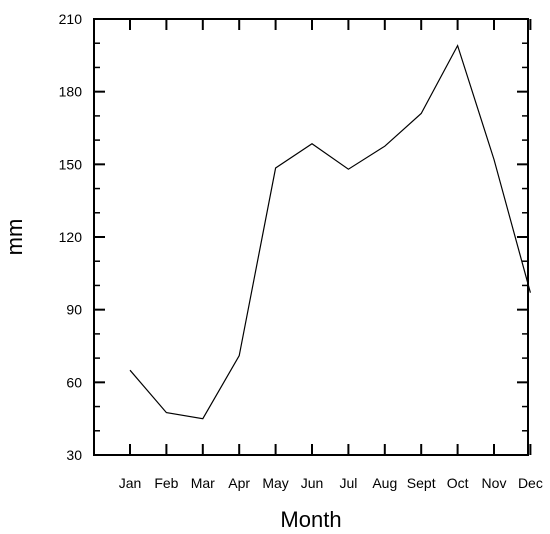 Image resolution: width=550 pixels, height=534 pixels. I want to click on y-tick-label: 120, so click(71, 237).